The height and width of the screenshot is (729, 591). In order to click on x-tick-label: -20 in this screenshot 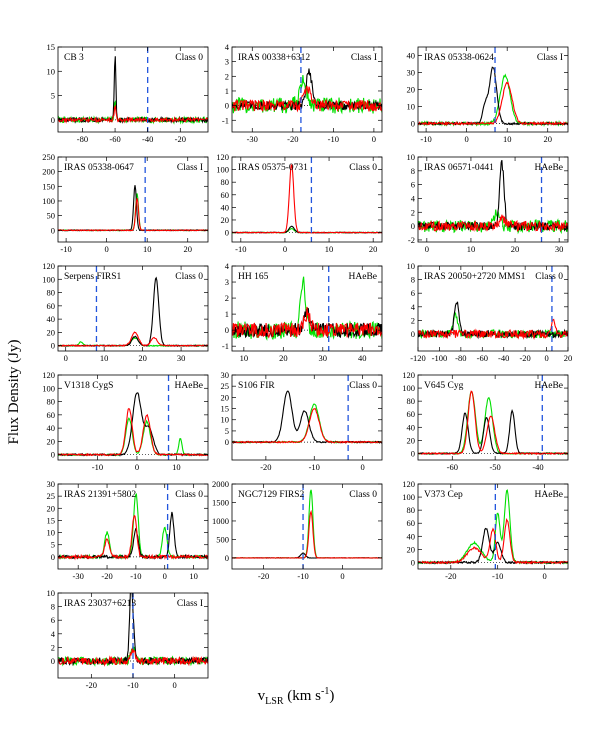, I will do `click(265, 467)`.